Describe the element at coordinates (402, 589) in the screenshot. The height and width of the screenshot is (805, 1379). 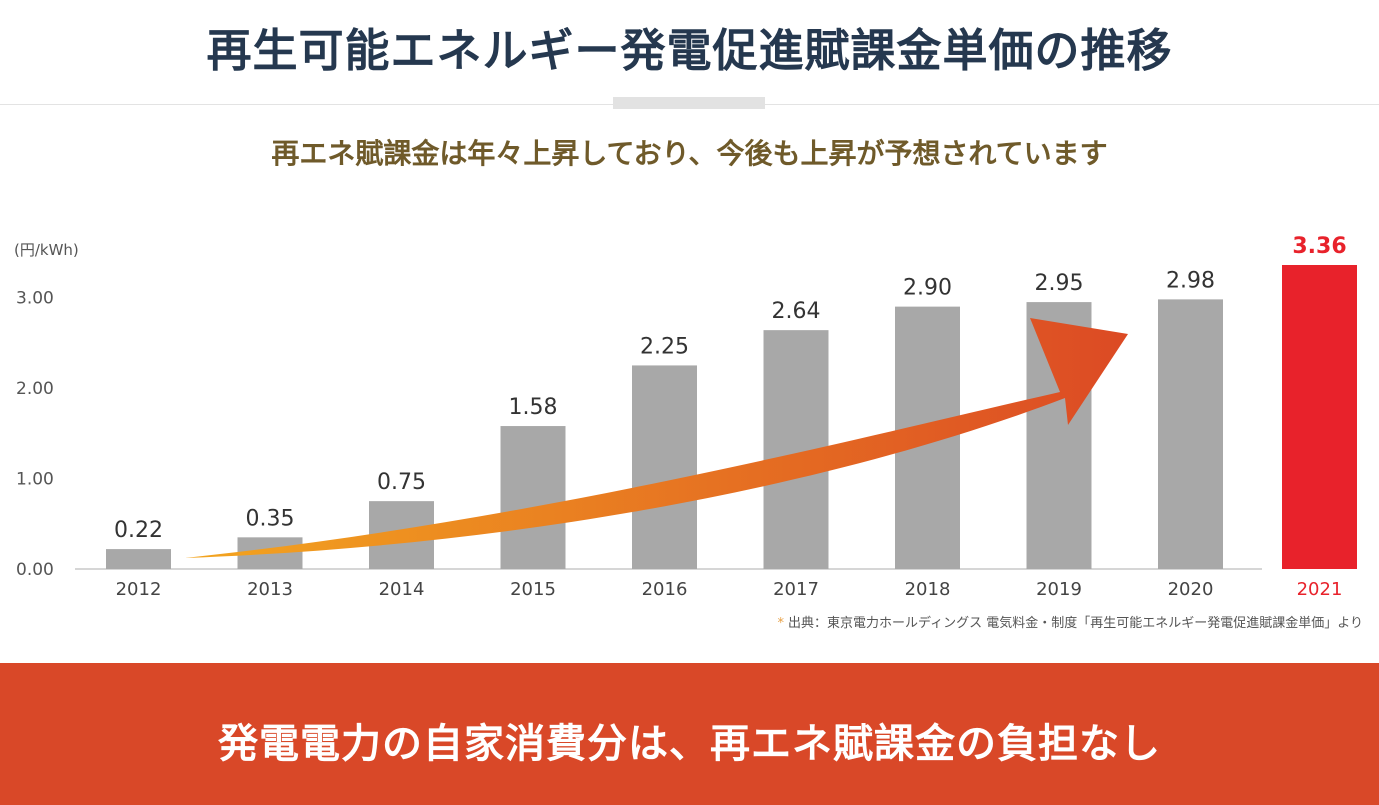
I see `x-tick-label: 2014` at that location.